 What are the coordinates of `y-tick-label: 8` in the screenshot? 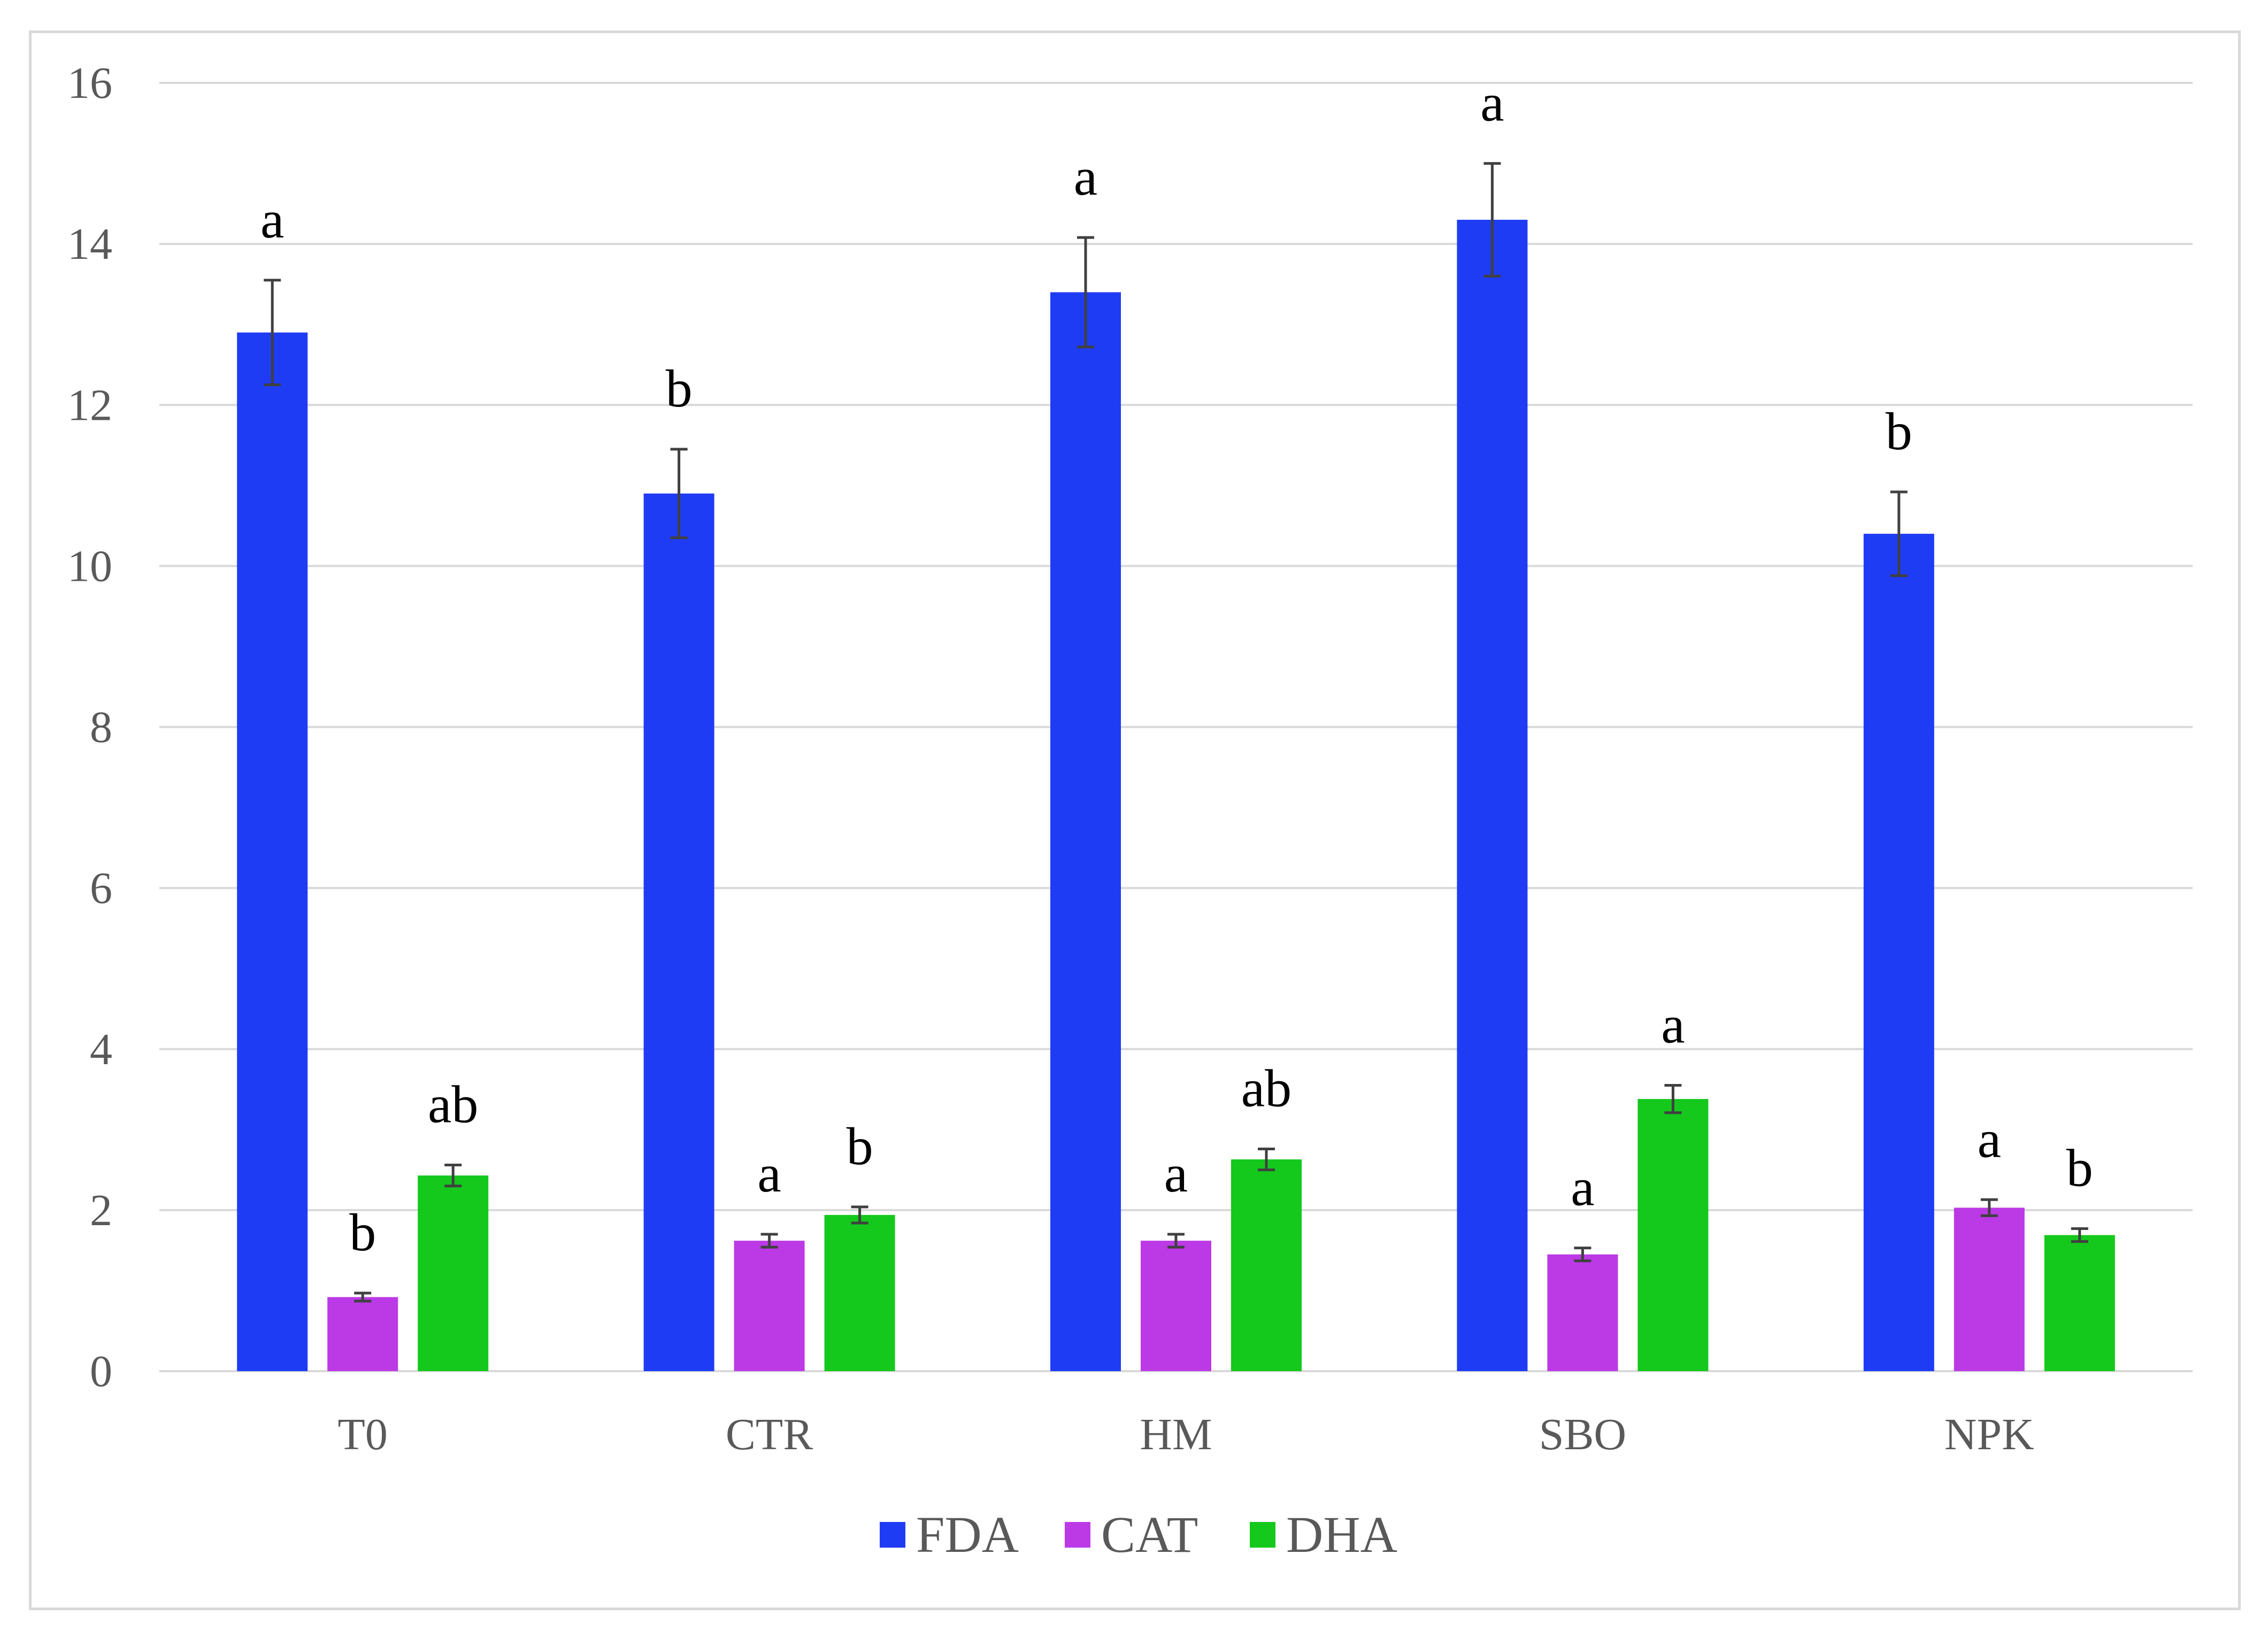 It's located at (101, 728).